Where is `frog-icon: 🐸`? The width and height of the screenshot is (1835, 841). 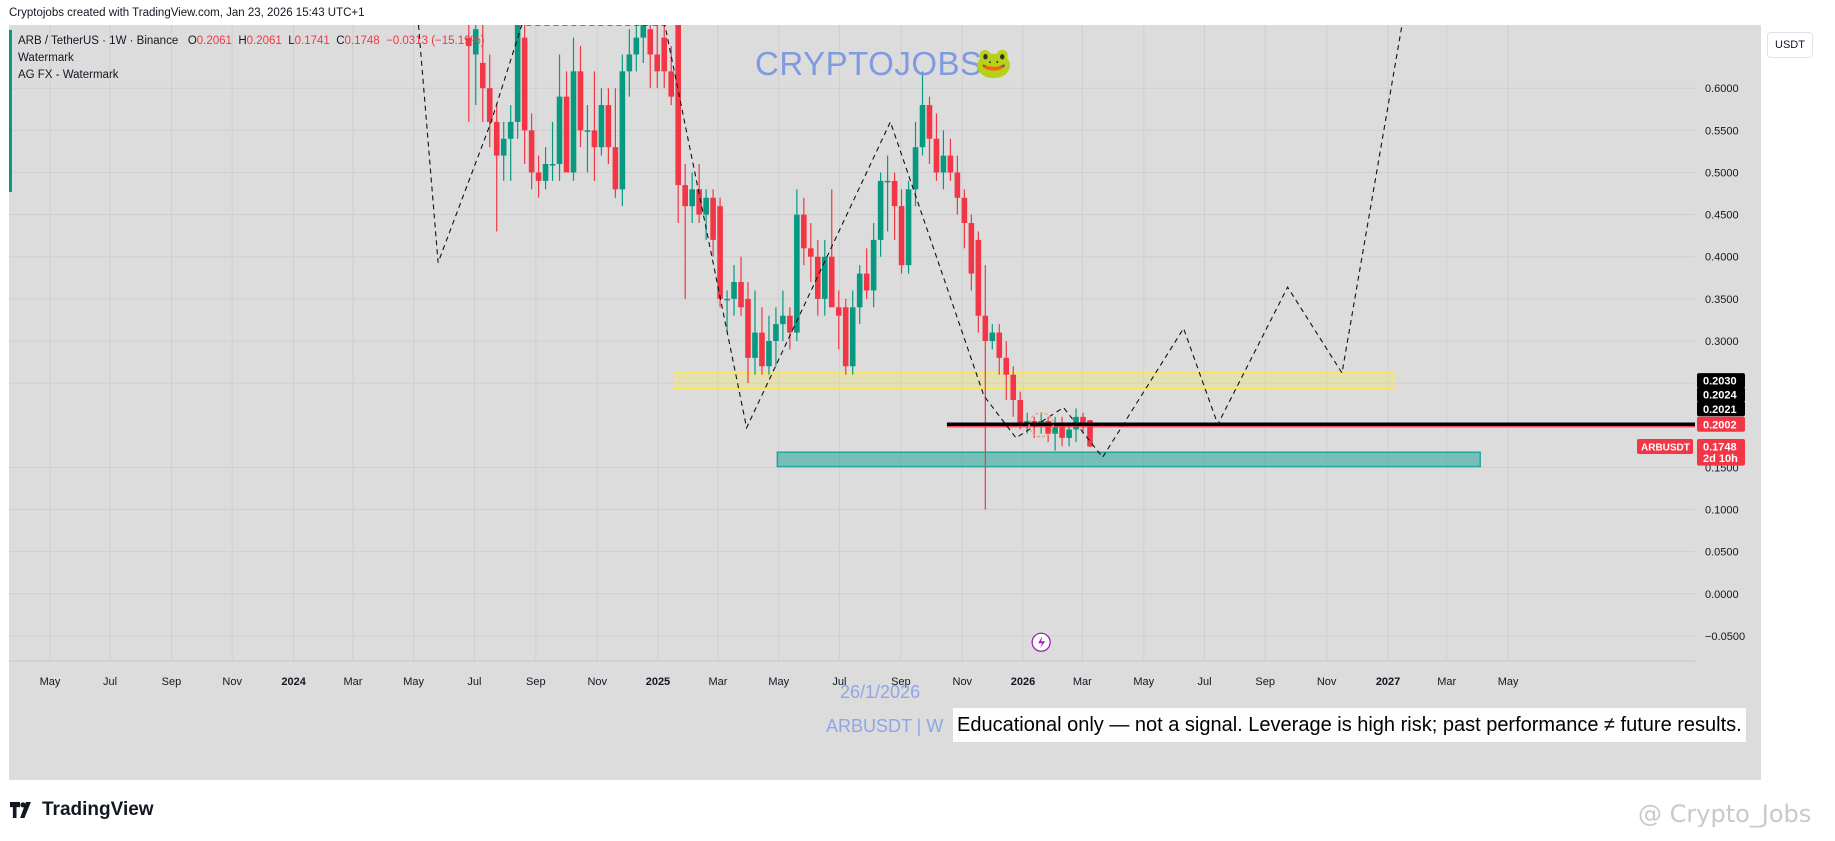
frog-icon: 🐸 is located at coordinates (994, 63).